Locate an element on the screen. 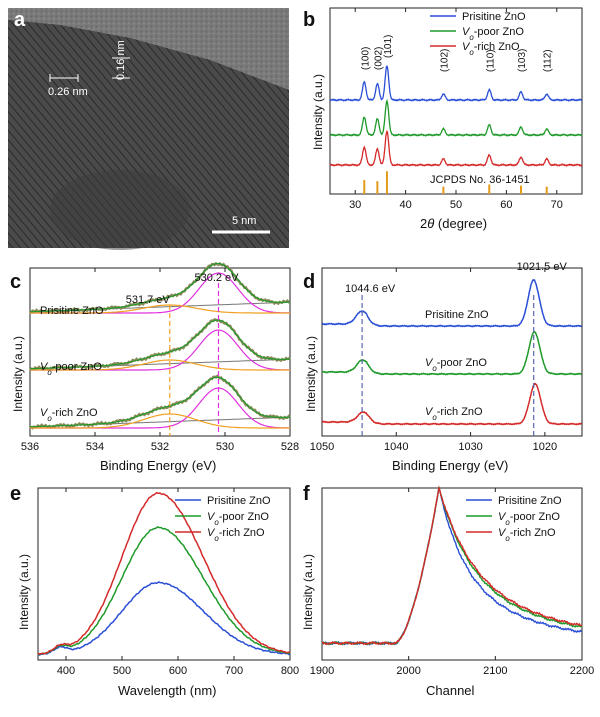 The height and width of the screenshot is (717, 600). xtick-f-tick-label: 1900 is located at coordinates (322, 671).